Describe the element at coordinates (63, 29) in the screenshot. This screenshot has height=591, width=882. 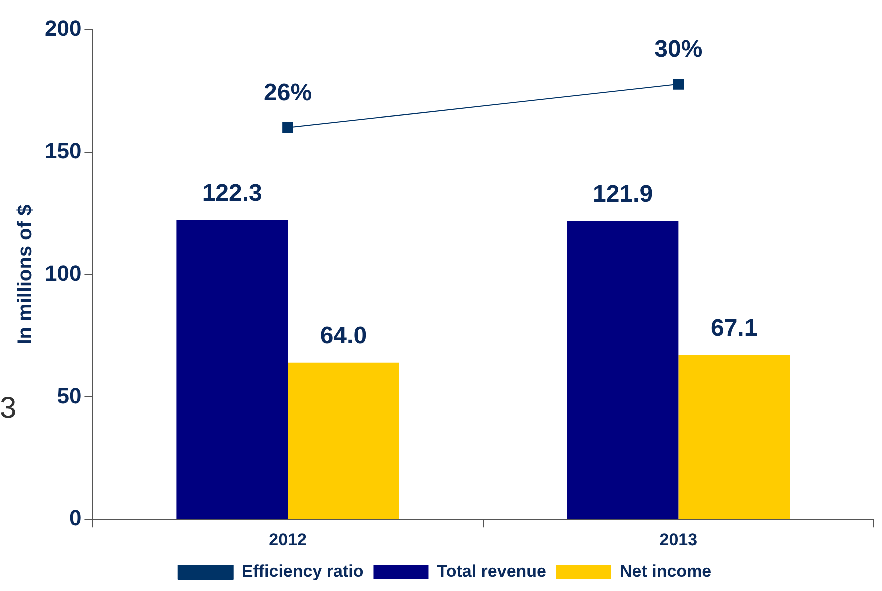
I see `y-tick-label: 200` at that location.